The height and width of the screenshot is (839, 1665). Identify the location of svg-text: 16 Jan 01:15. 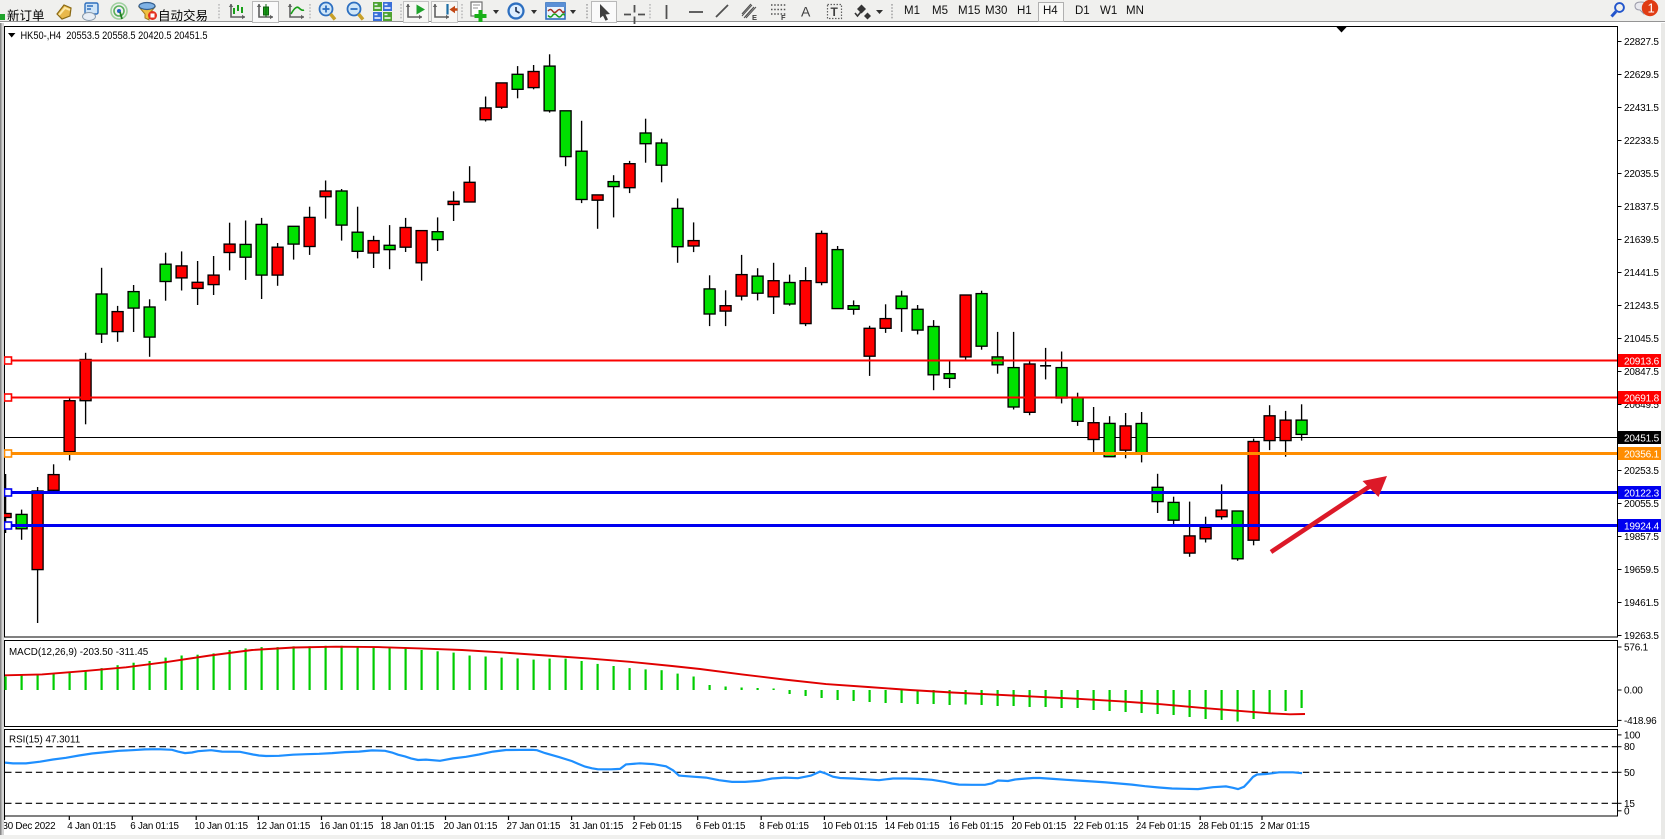
(347, 826).